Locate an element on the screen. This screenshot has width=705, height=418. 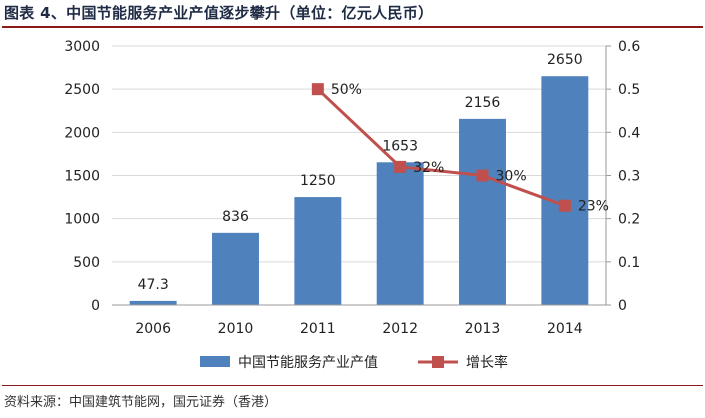
growth-rate-label: 23% is located at coordinates (593, 207).